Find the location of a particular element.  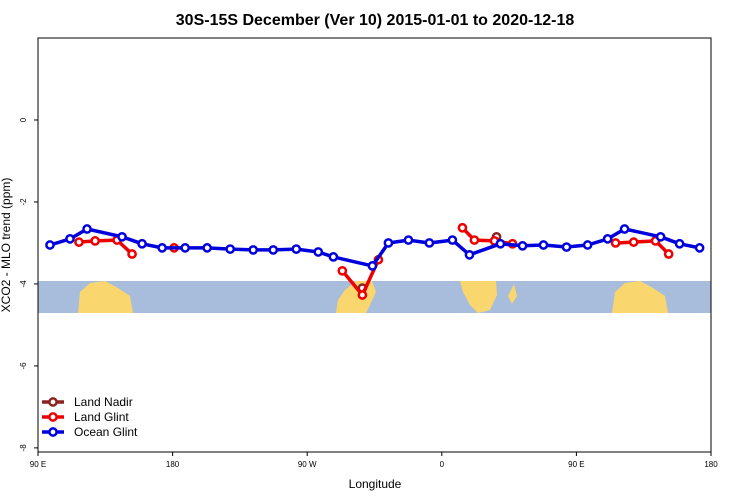

x-axis-label: Longitude is located at coordinates (375, 484).